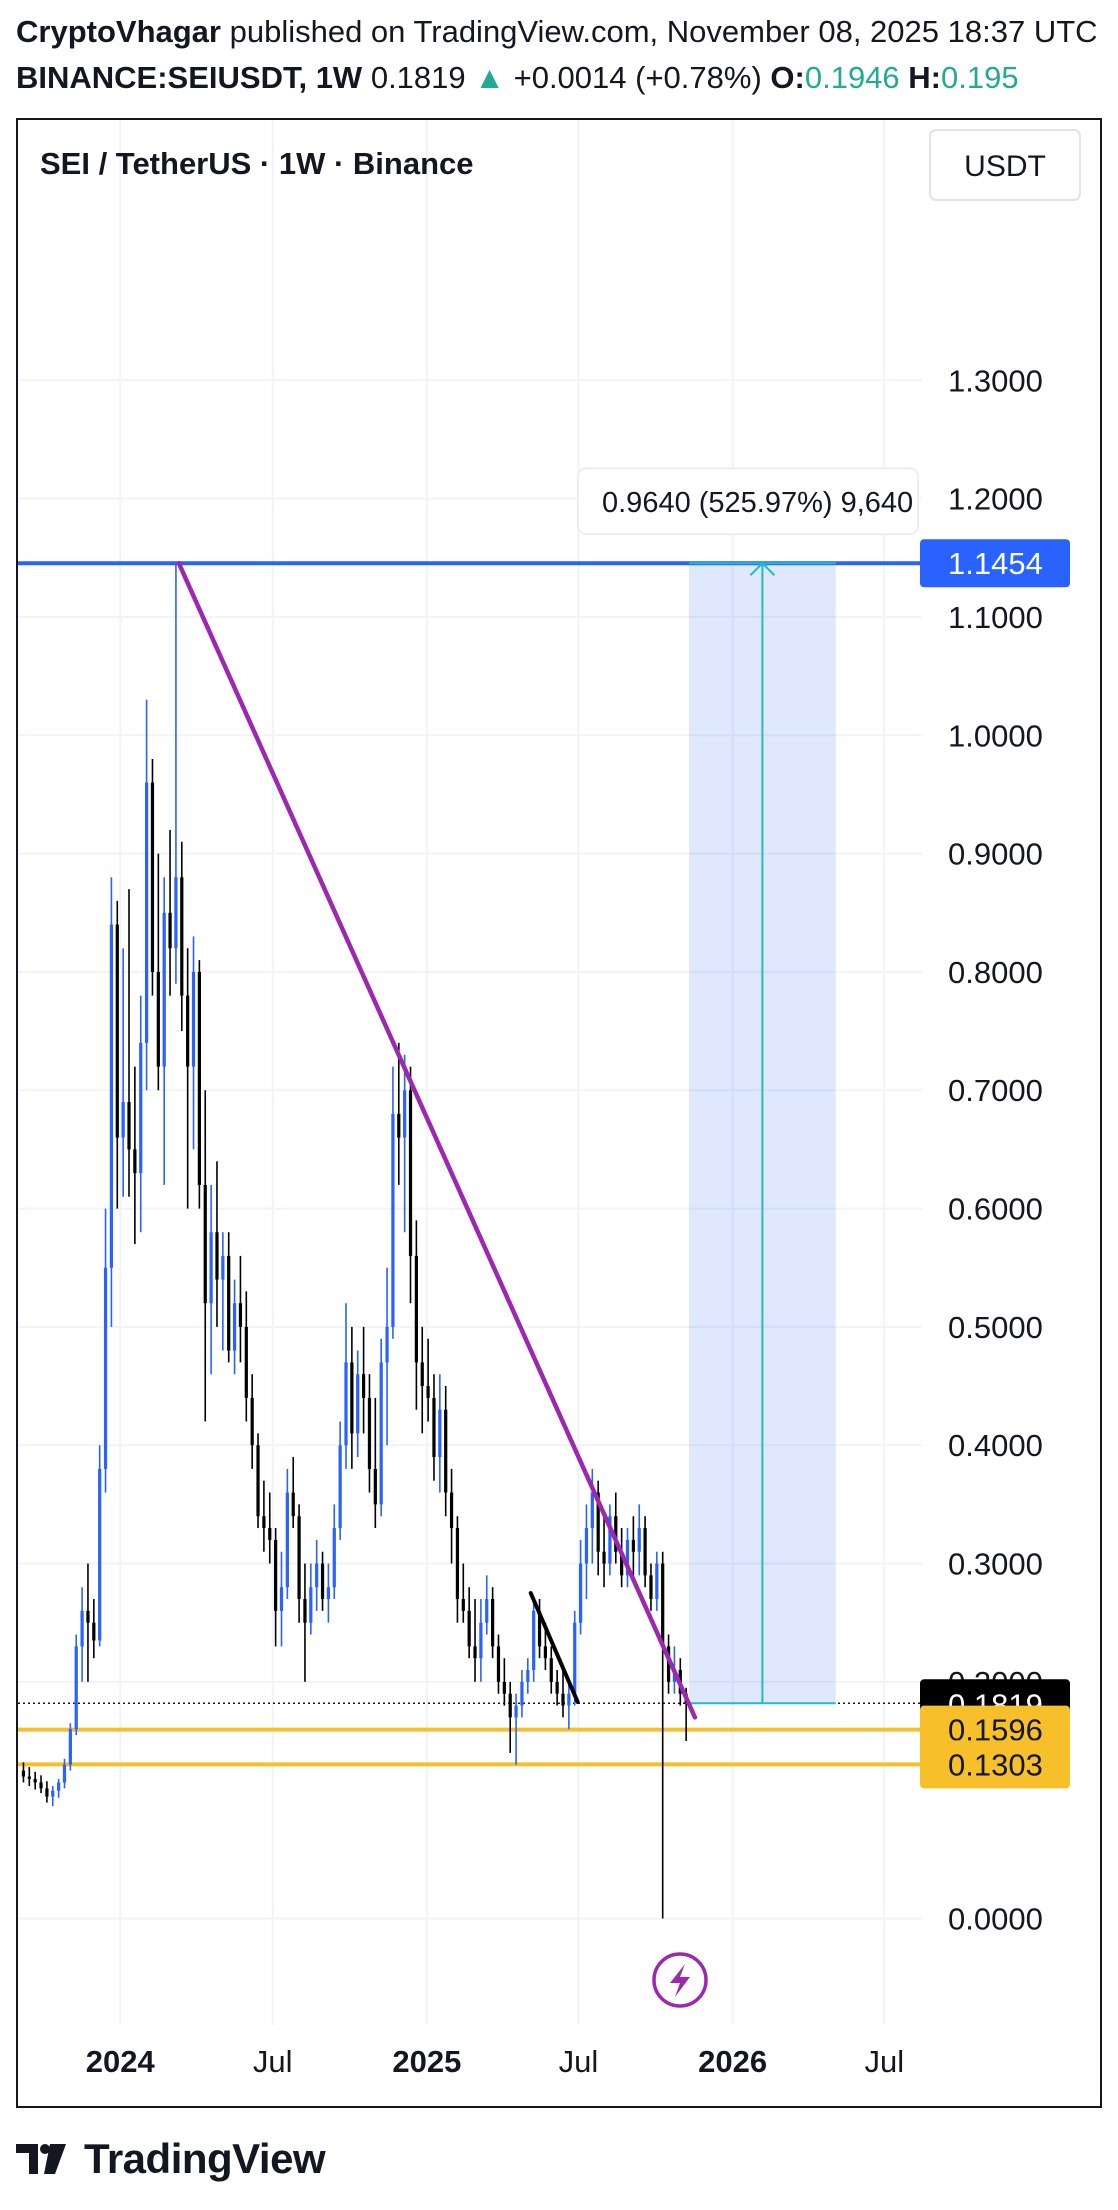 The image size is (1118, 2210). I want to click on change-up-icon: ▲, so click(489, 77).